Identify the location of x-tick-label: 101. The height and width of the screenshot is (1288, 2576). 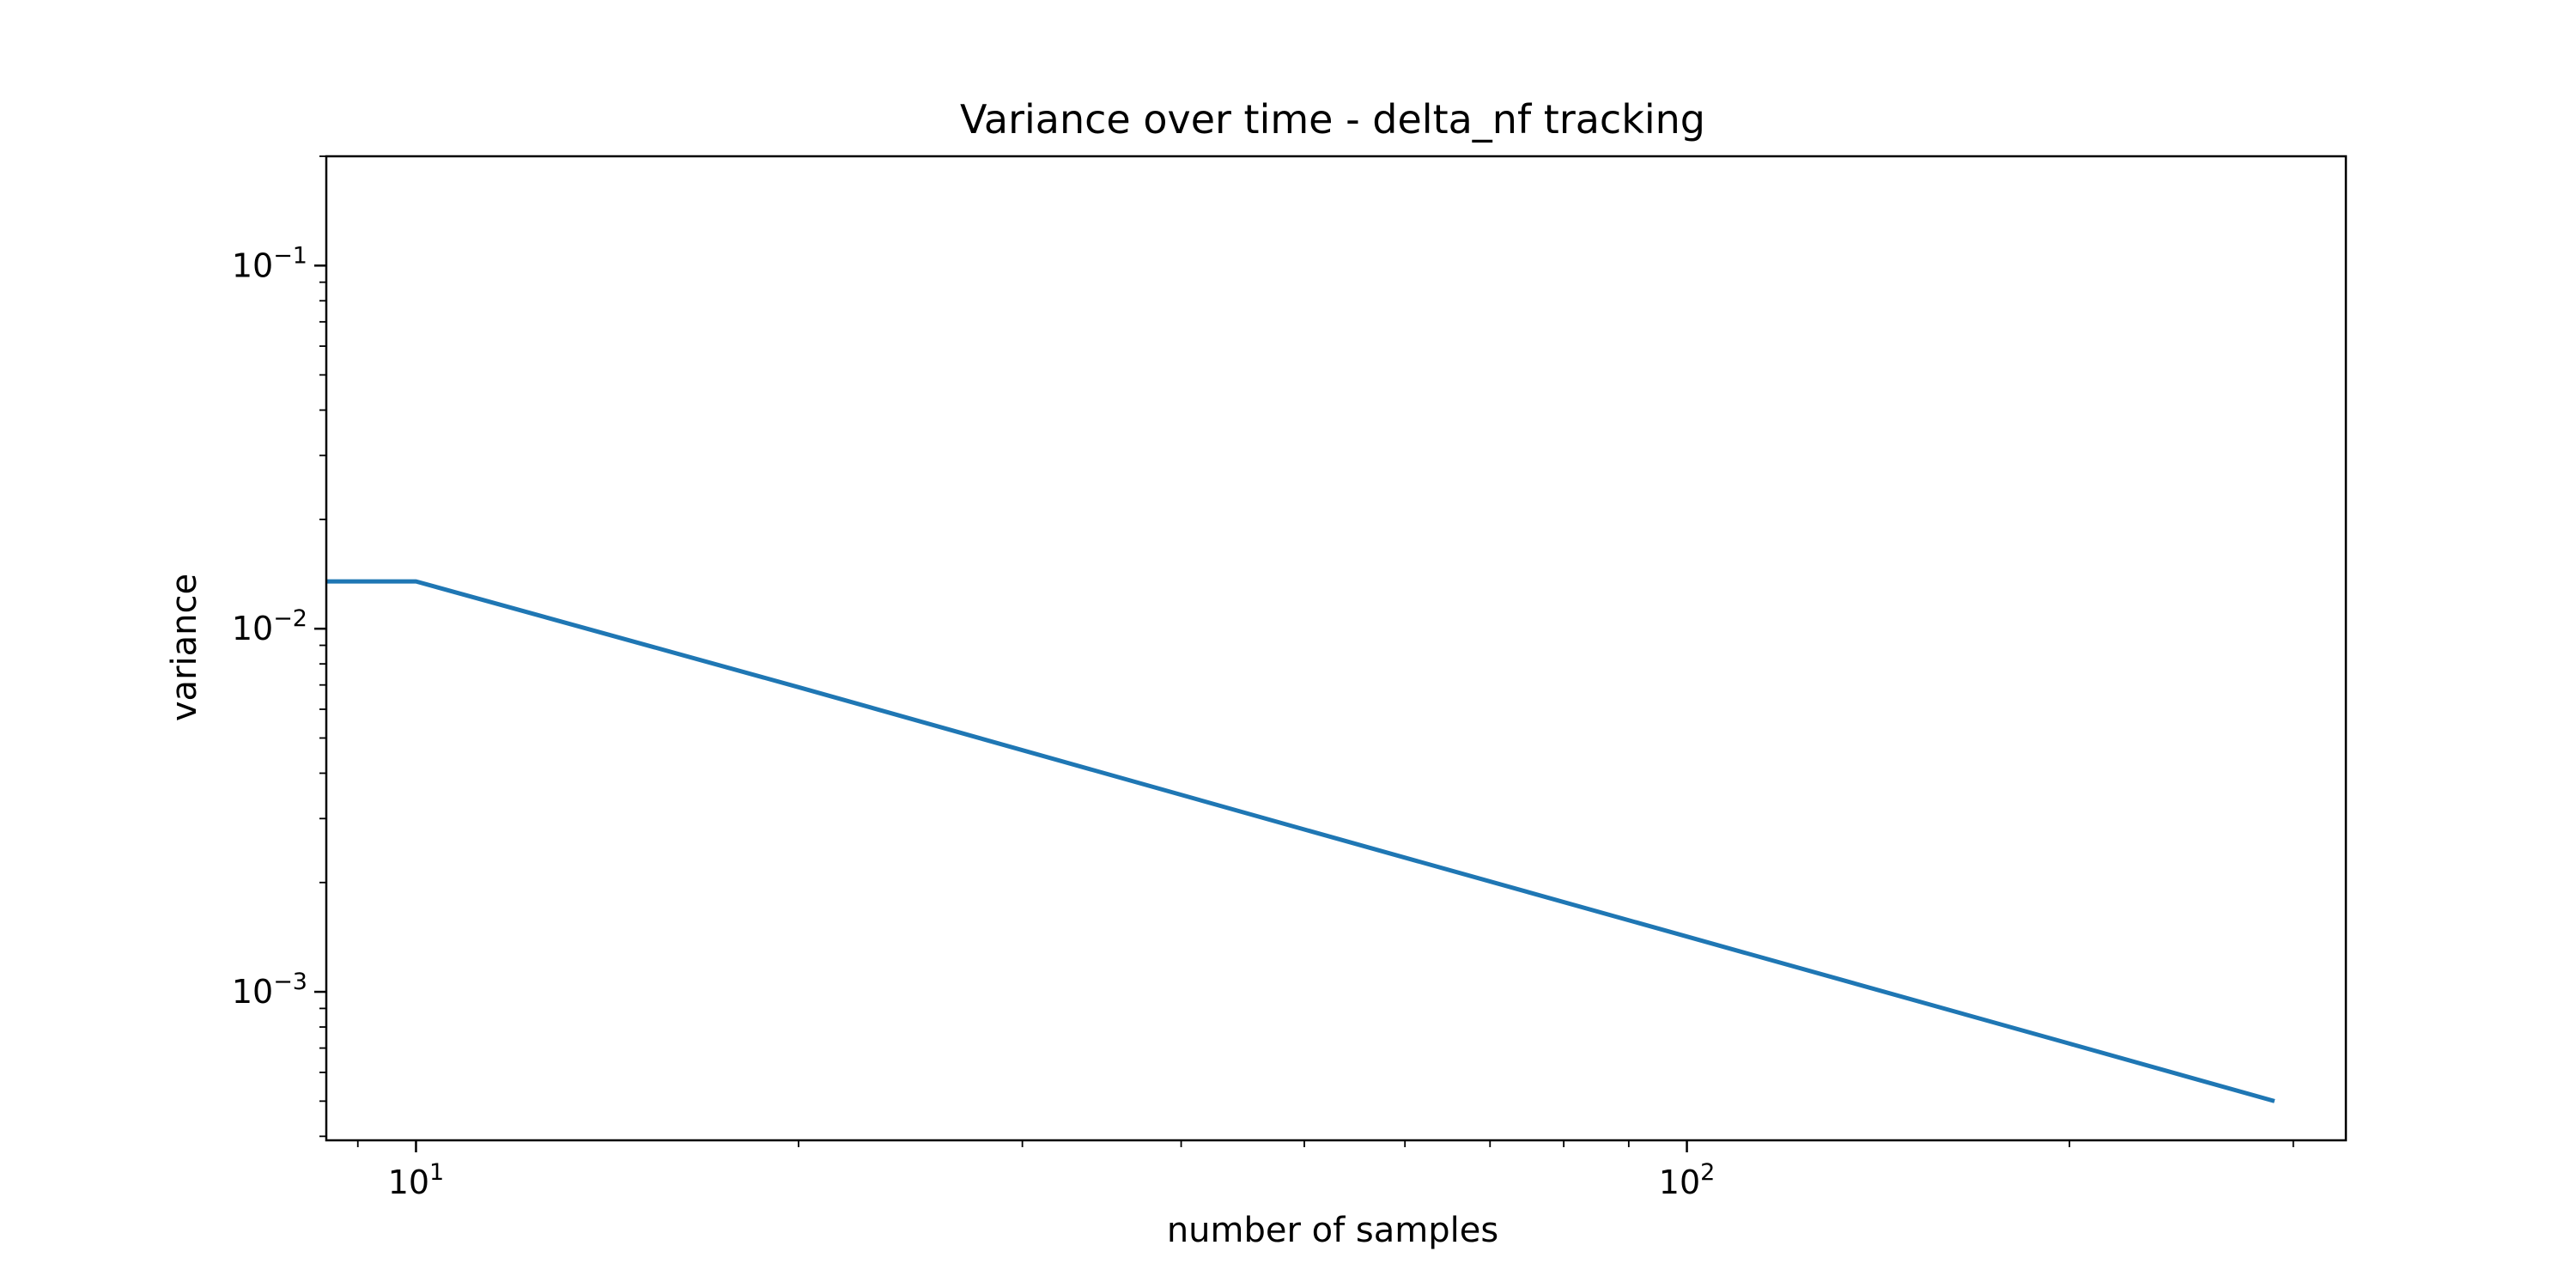
(417, 1180).